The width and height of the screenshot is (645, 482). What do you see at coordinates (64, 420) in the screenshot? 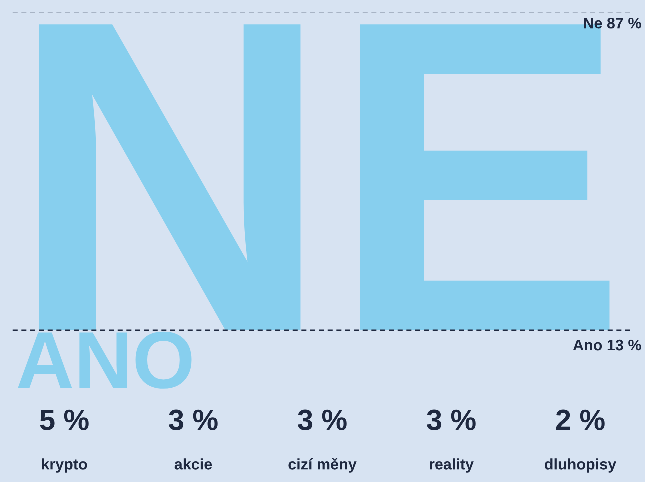
I see `data-label: 5 %` at bounding box center [64, 420].